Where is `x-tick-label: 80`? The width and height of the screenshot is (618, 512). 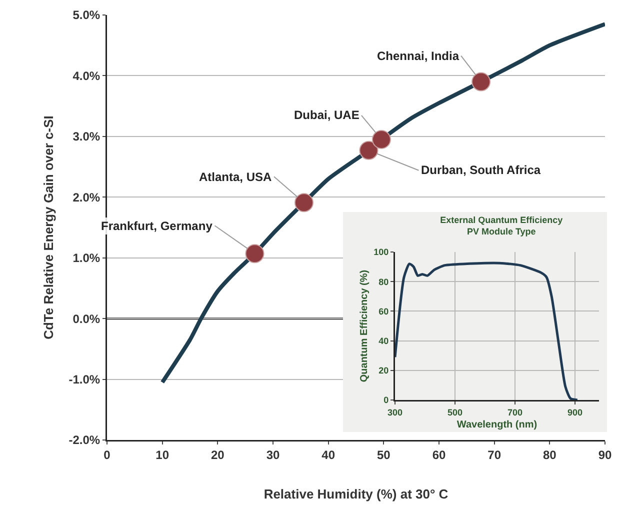 x-tick-label: 80 is located at coordinates (549, 455).